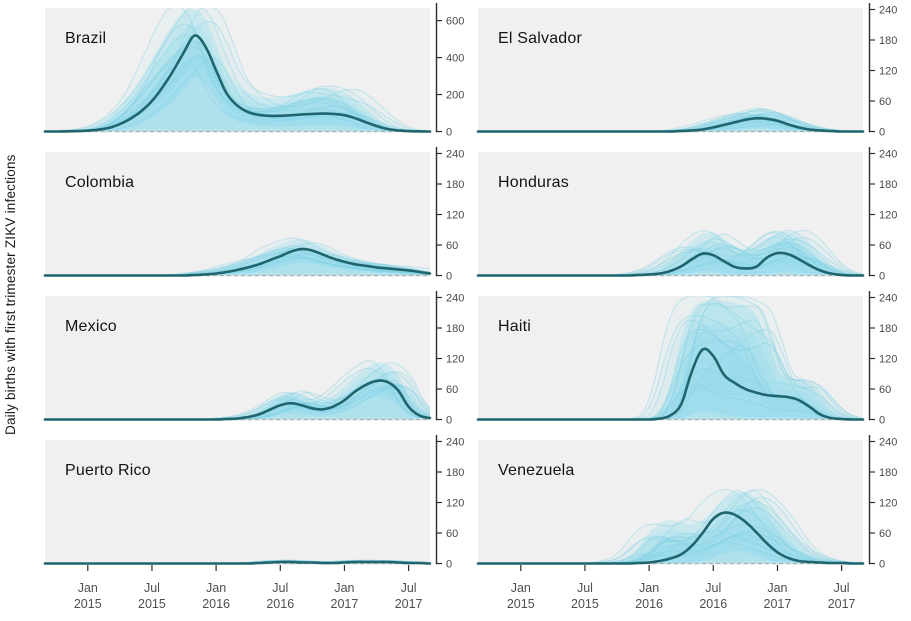  I want to click on y-tick-label: 200, so click(455, 95).